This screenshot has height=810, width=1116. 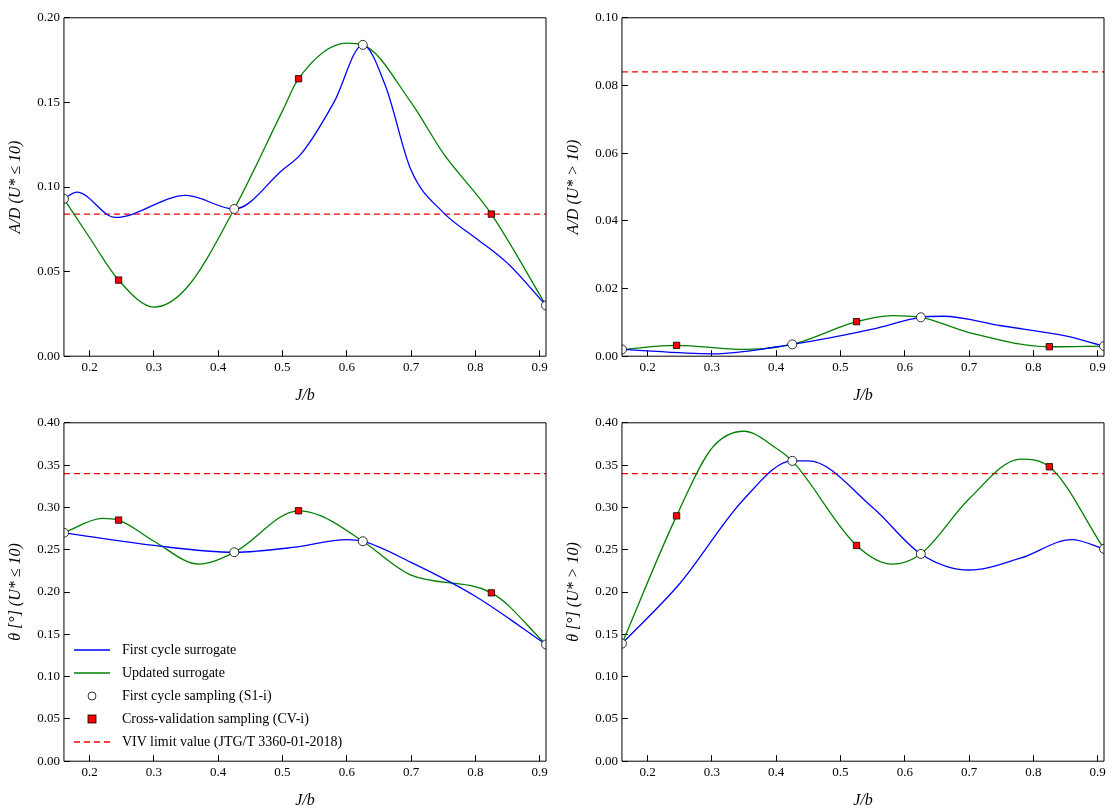 What do you see at coordinates (14, 592) in the screenshot?
I see `y-axis-title: θ [°] (U* ≤ 10)` at bounding box center [14, 592].